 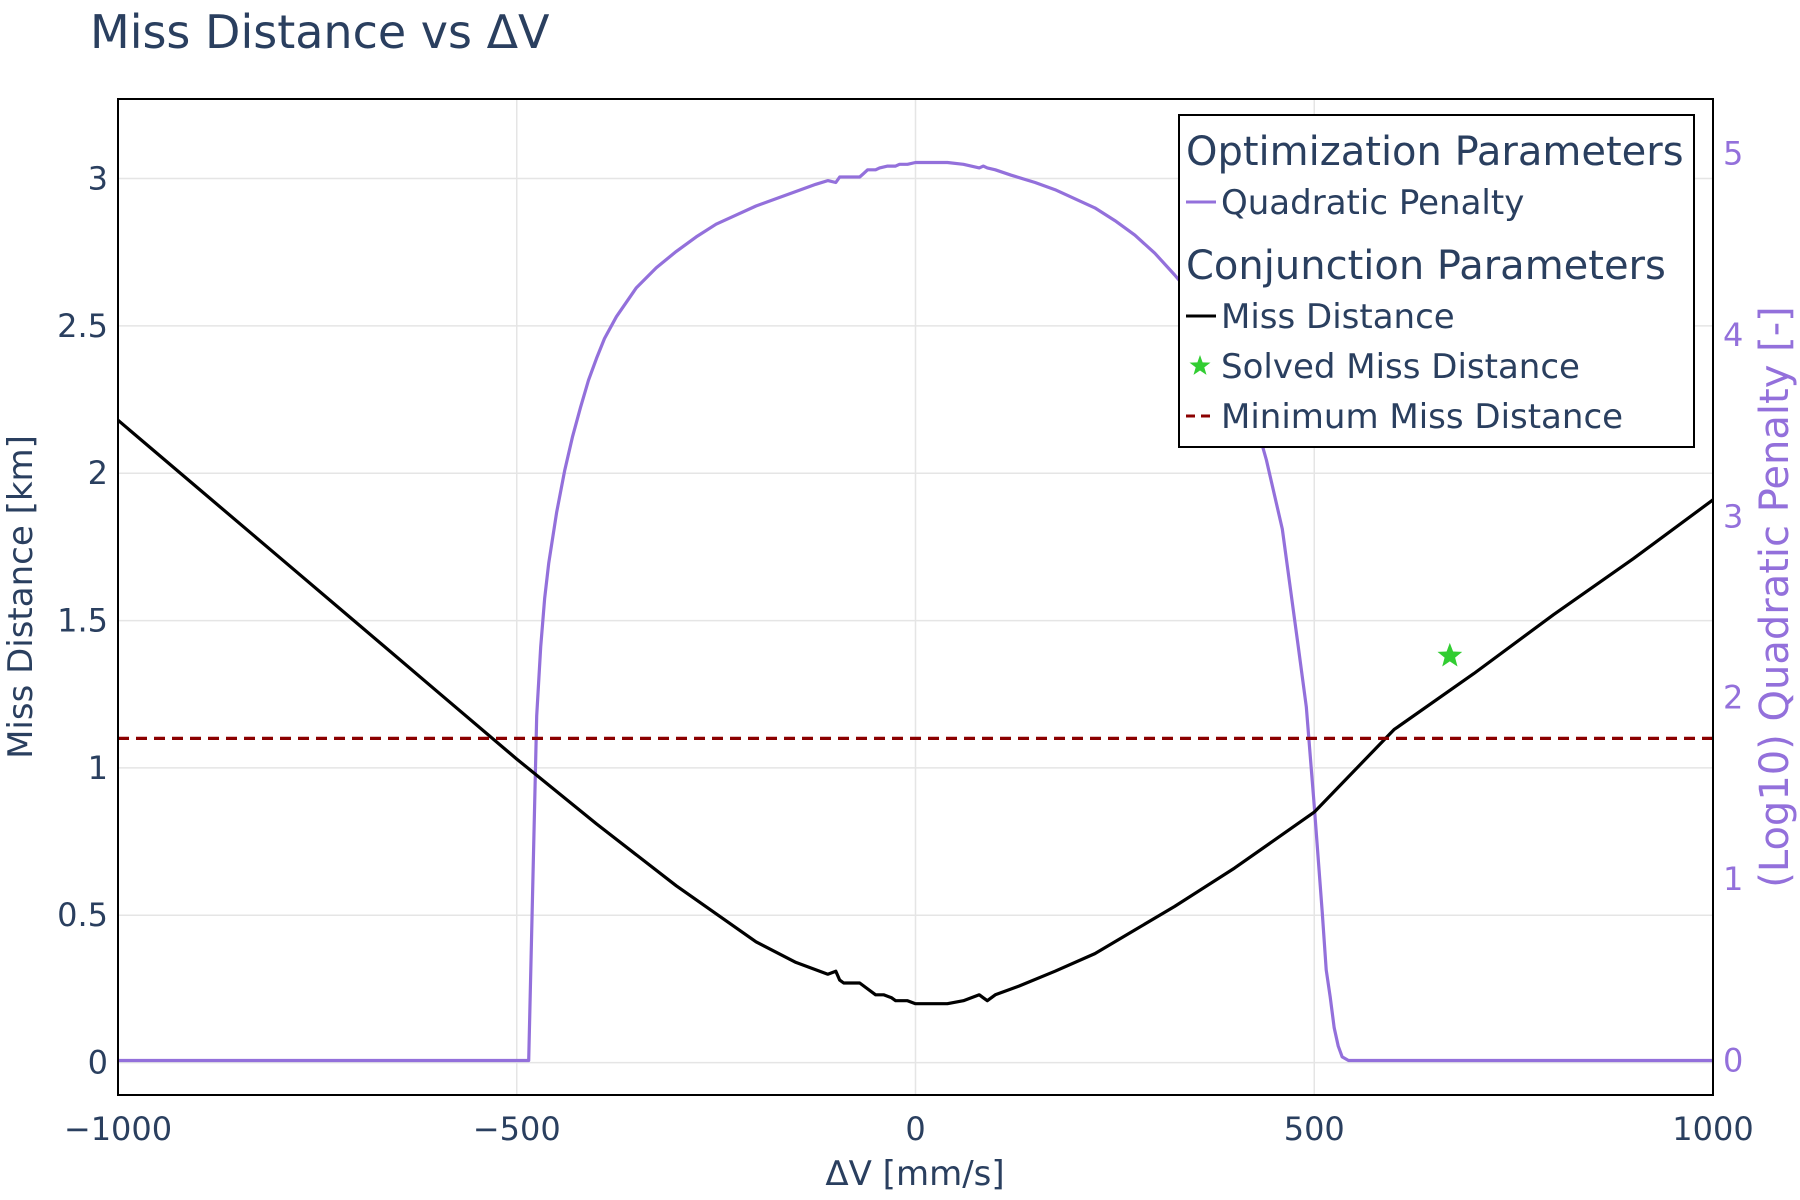 I want to click on legend-item-quadratic-penalty: Quadratic Penalty, so click(x=1355, y=203).